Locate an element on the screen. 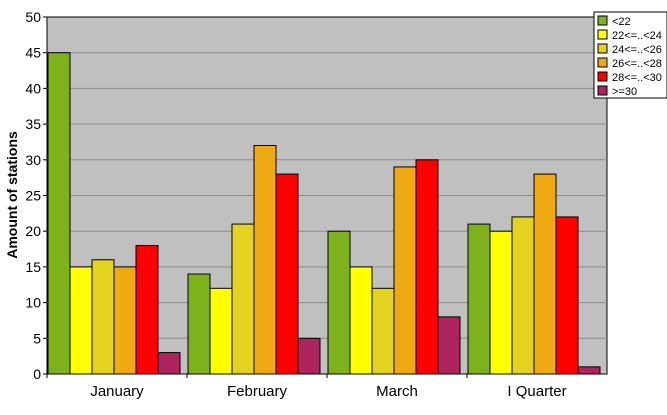  x-category-label: March is located at coordinates (397, 391).